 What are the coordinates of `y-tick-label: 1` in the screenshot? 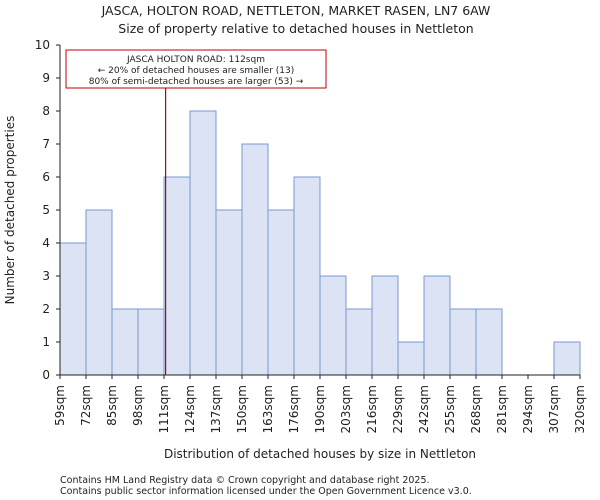 It's located at (46, 342).